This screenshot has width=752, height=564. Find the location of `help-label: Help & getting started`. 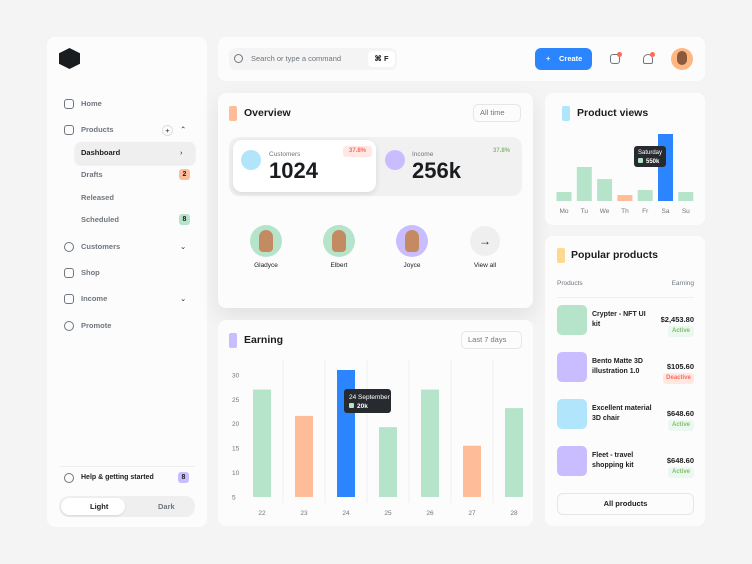

help-label: Help & getting started is located at coordinates (117, 477).